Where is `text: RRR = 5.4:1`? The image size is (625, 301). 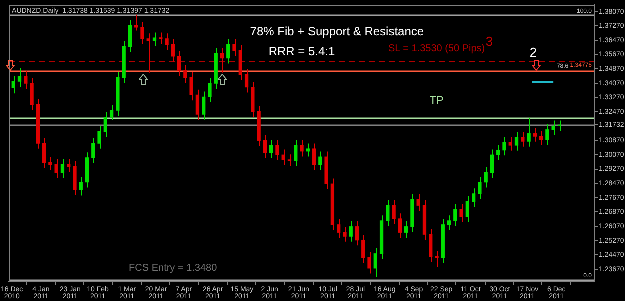
text: RRR = 5.4:1 is located at coordinates (302, 51).